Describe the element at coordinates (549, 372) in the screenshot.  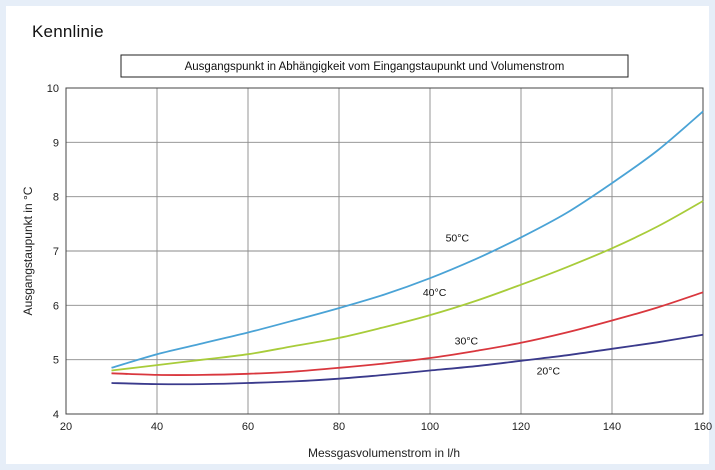
I see `series-label-20c: 20°C` at that location.